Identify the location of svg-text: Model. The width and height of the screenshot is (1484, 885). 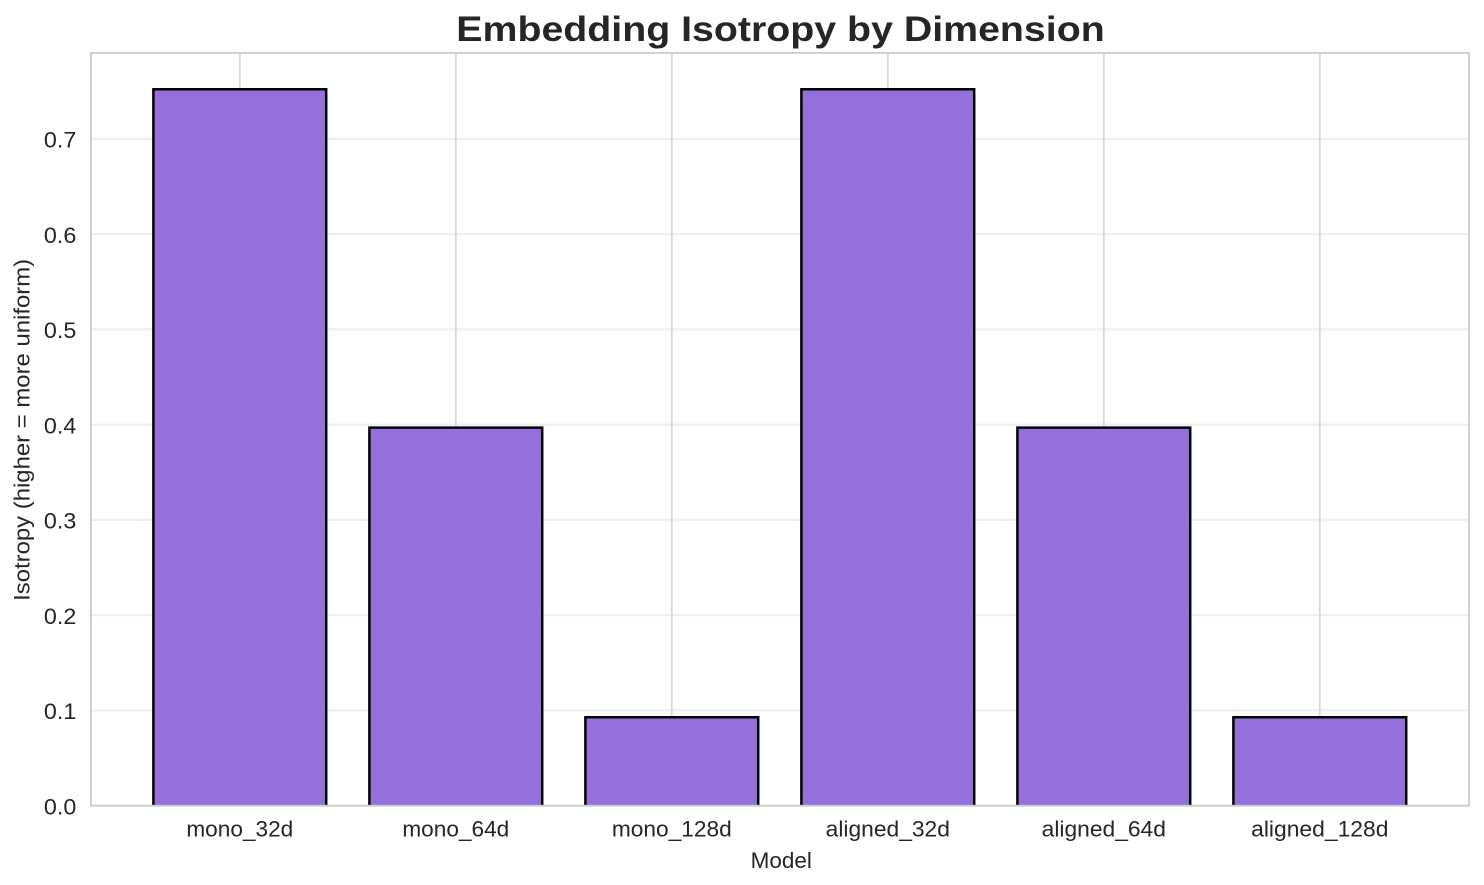
(781, 860).